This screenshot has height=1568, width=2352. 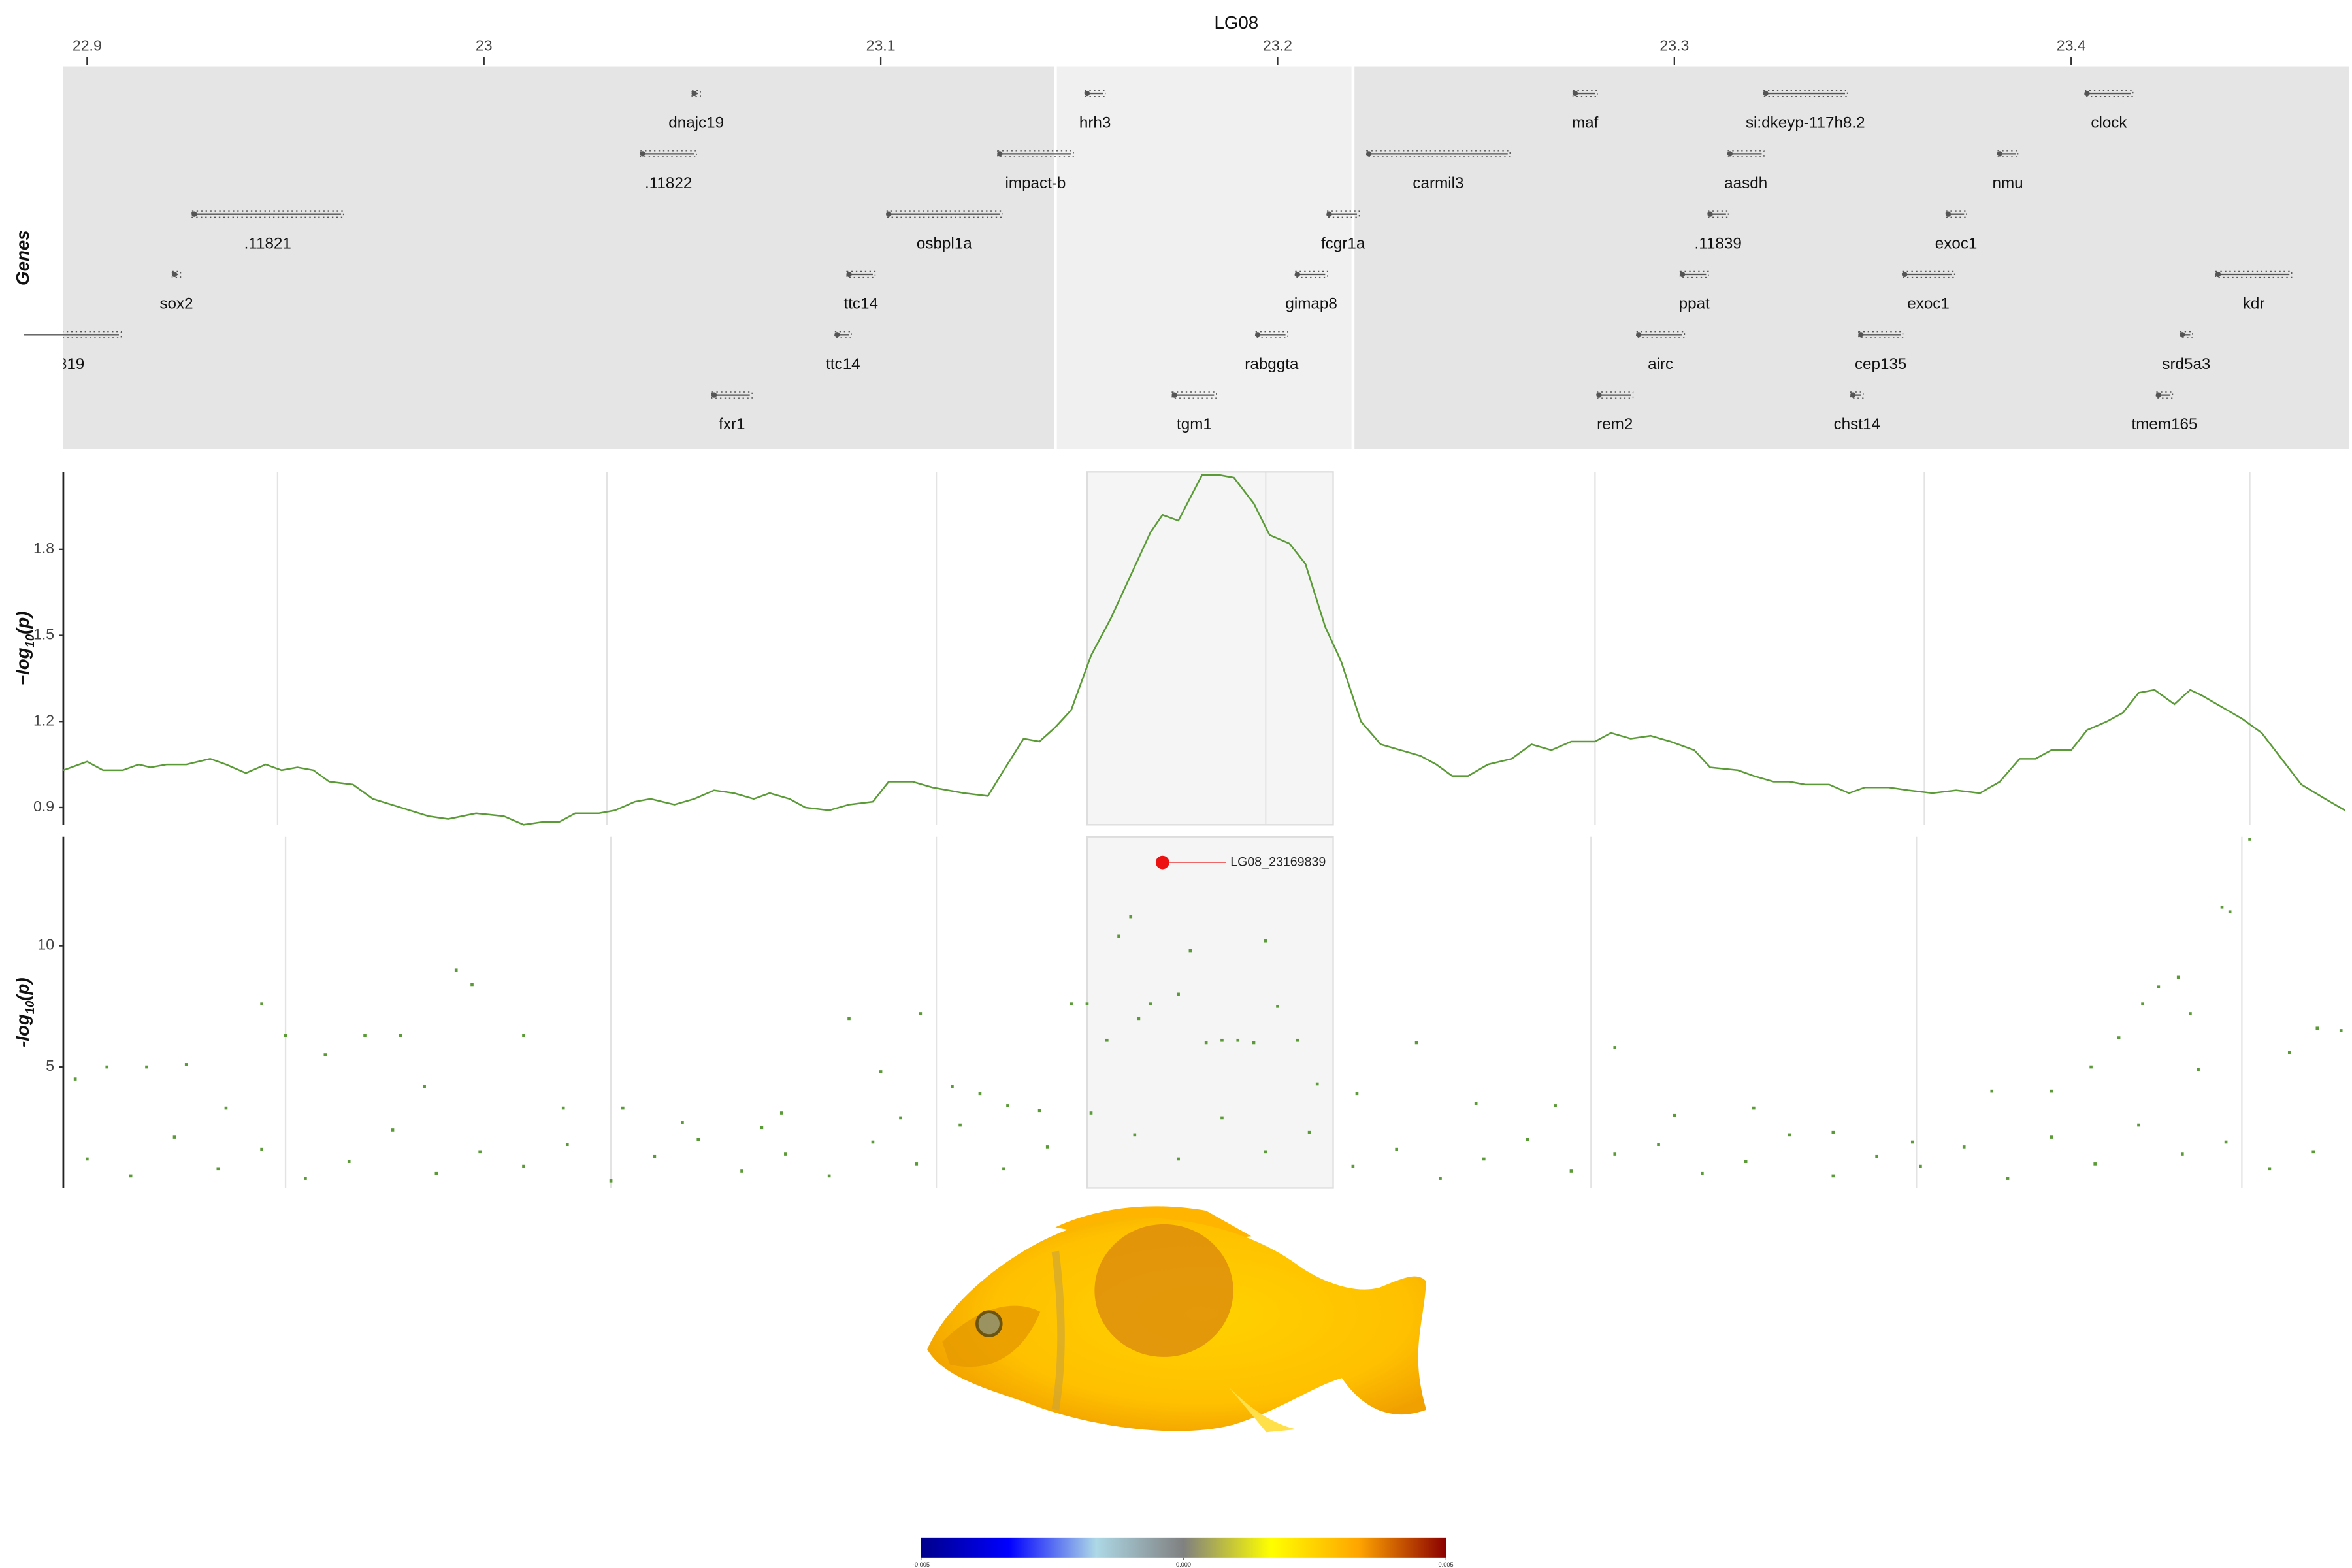 What do you see at coordinates (50, 1065) in the screenshot?
I see `y-tick-label: 5` at bounding box center [50, 1065].